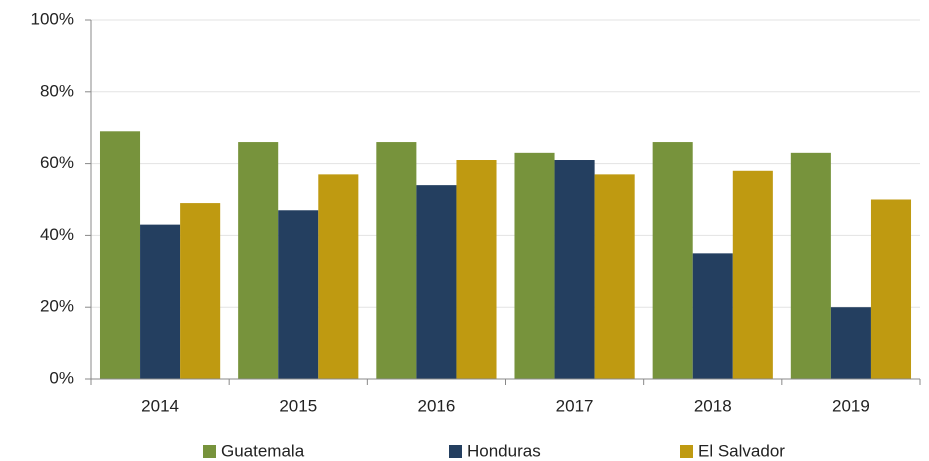  What do you see at coordinates (575, 405) in the screenshot?
I see `x-tick-label: 2017` at bounding box center [575, 405].